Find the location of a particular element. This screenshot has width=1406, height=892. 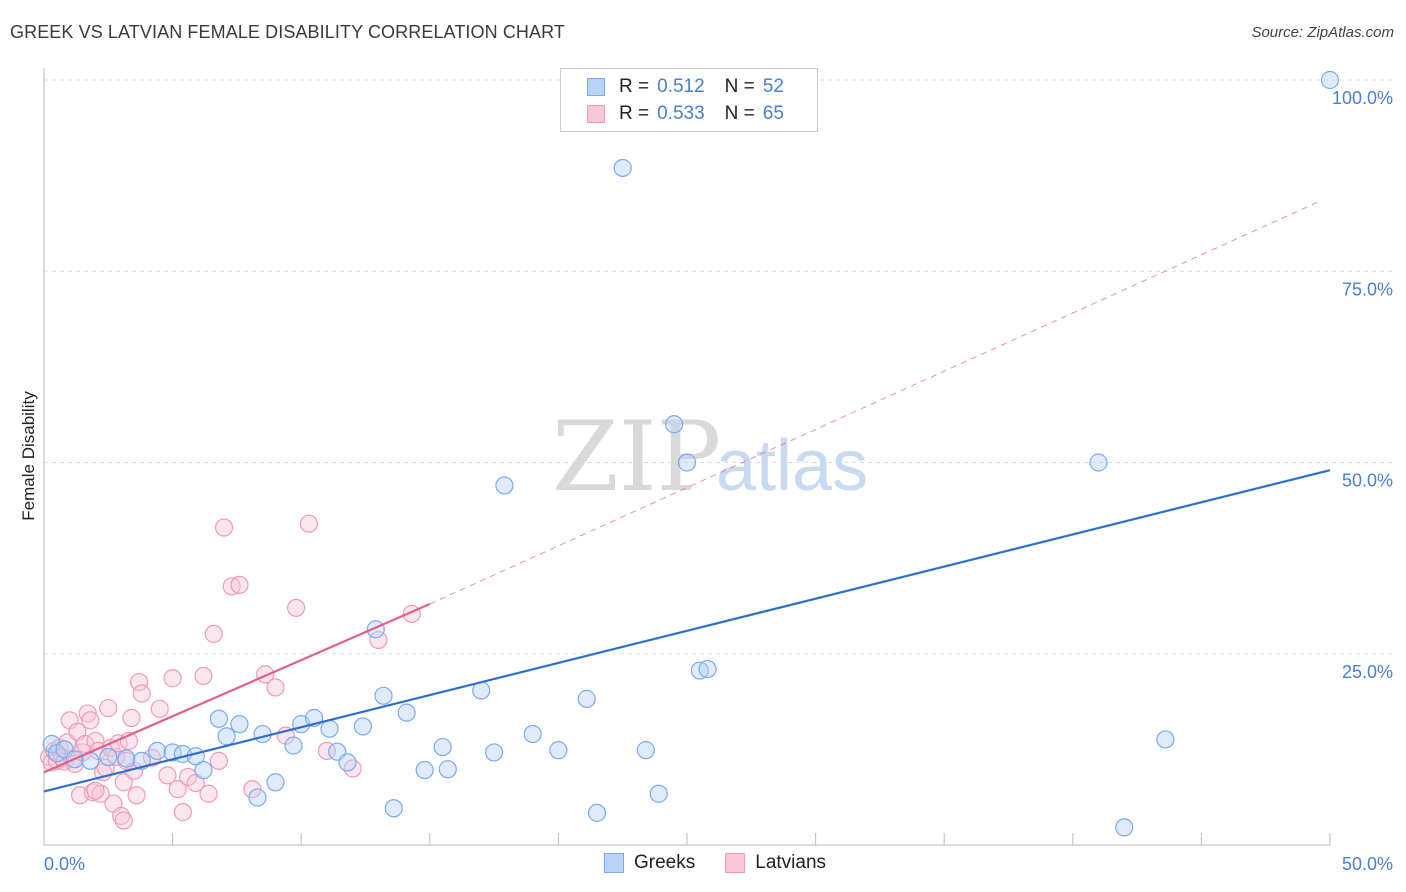

legend-n-value: 65 is located at coordinates (773, 113).